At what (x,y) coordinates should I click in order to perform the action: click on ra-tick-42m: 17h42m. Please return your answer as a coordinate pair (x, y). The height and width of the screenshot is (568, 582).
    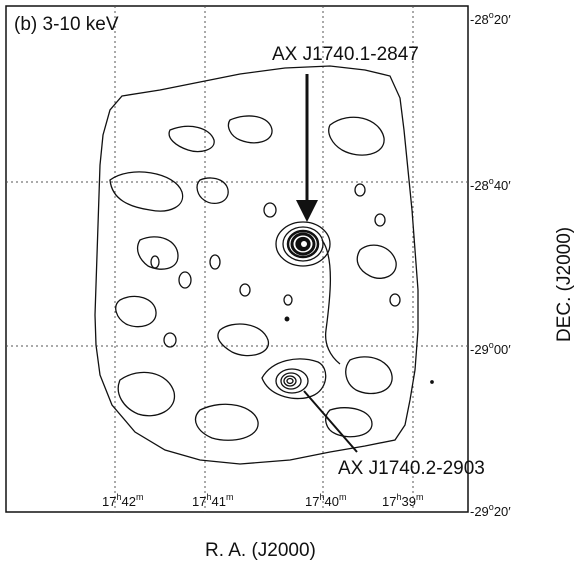
    Looking at the image, I should click on (122, 500).